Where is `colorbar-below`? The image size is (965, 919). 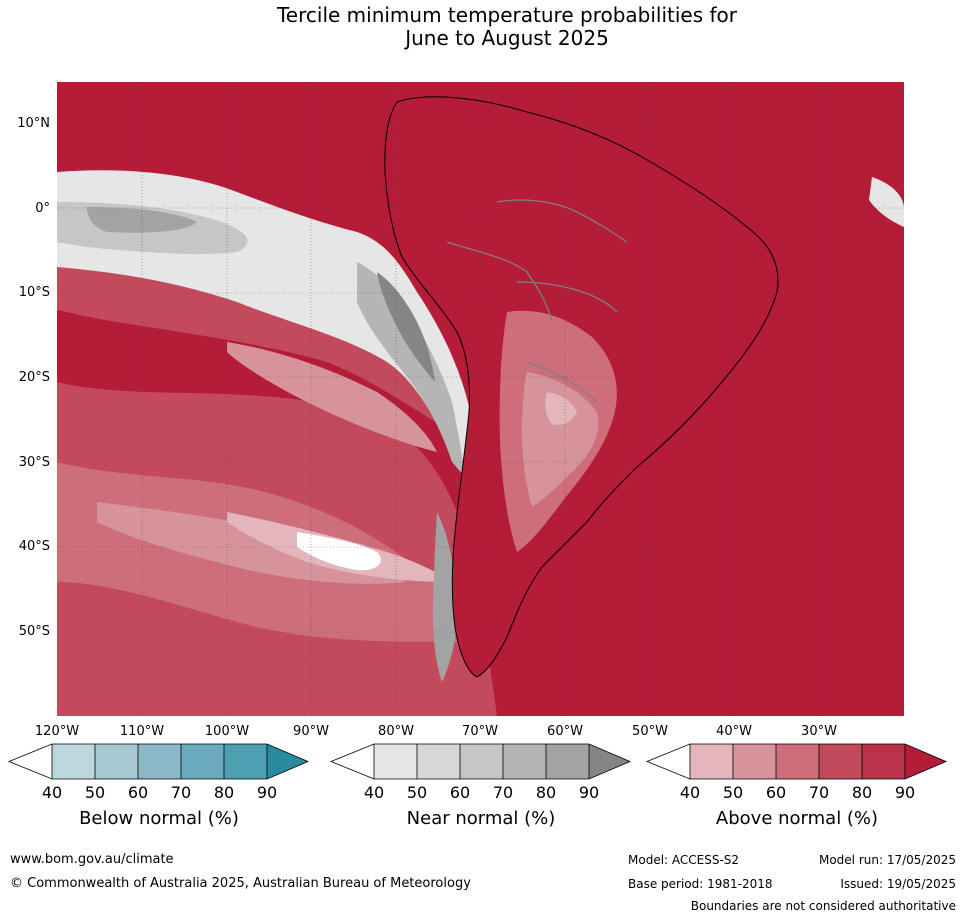
colorbar-below is located at coordinates (159, 762).